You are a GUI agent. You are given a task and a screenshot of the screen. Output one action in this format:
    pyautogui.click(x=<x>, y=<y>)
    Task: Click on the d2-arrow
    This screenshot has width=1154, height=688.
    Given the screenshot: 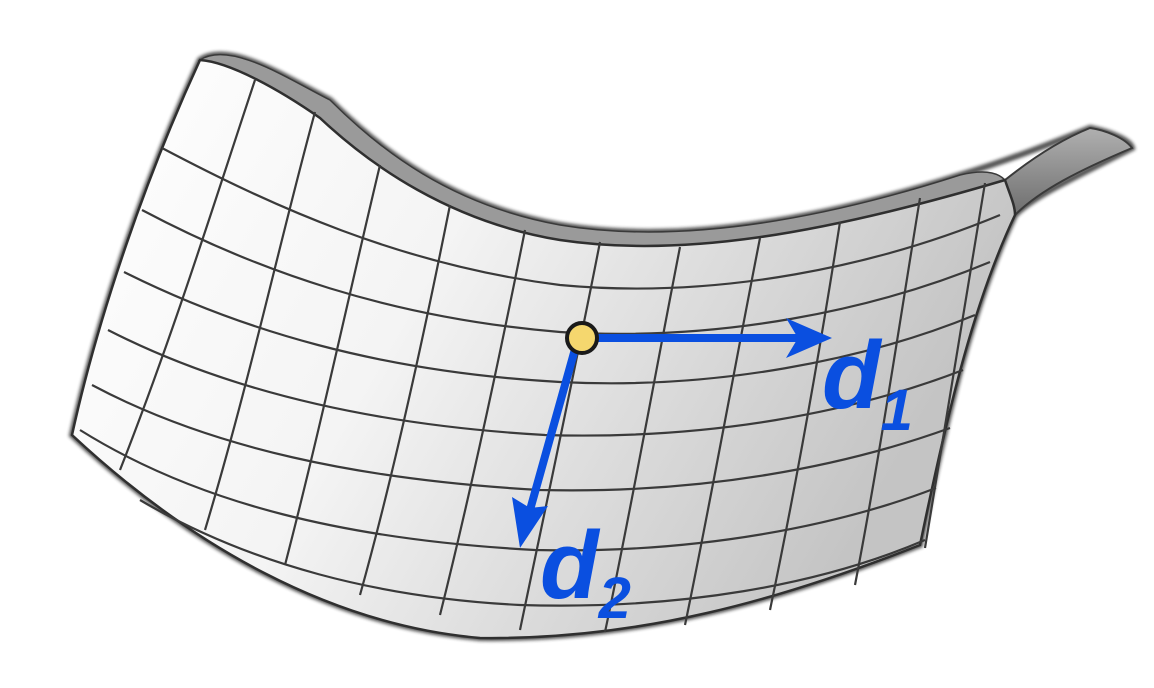 What is the action you would take?
    pyautogui.click(x=546, y=443)
    